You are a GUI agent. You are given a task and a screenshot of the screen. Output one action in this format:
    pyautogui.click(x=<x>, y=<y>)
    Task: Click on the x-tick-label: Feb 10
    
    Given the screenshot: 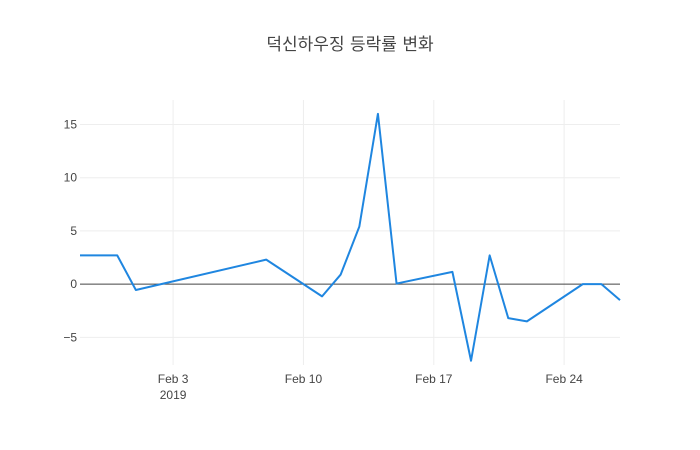 What is the action you would take?
    pyautogui.click(x=304, y=379)
    